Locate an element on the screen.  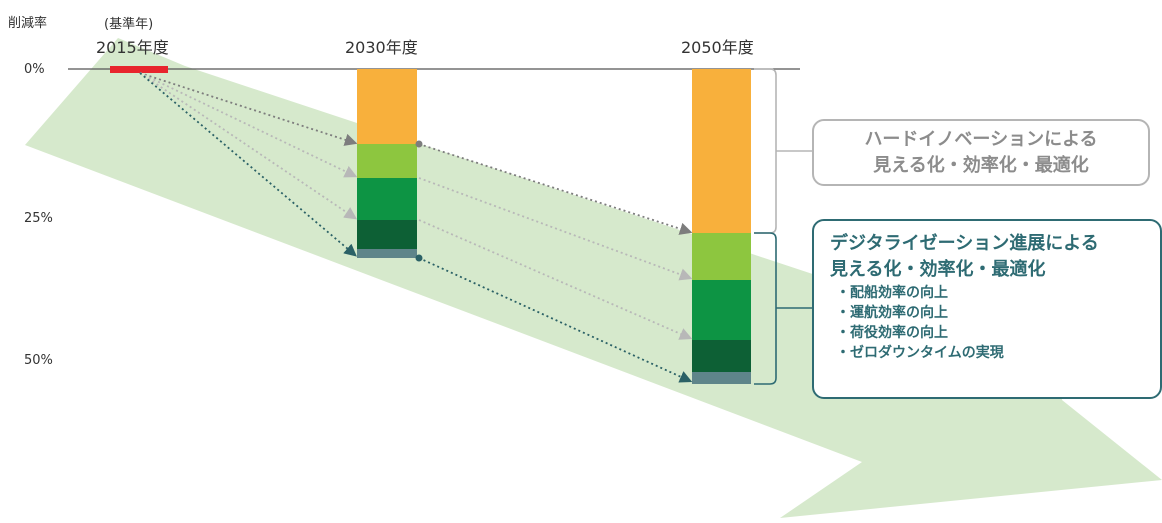
callout-hard-line1: ハードイノベーションによる is located at coordinates (981, 139).